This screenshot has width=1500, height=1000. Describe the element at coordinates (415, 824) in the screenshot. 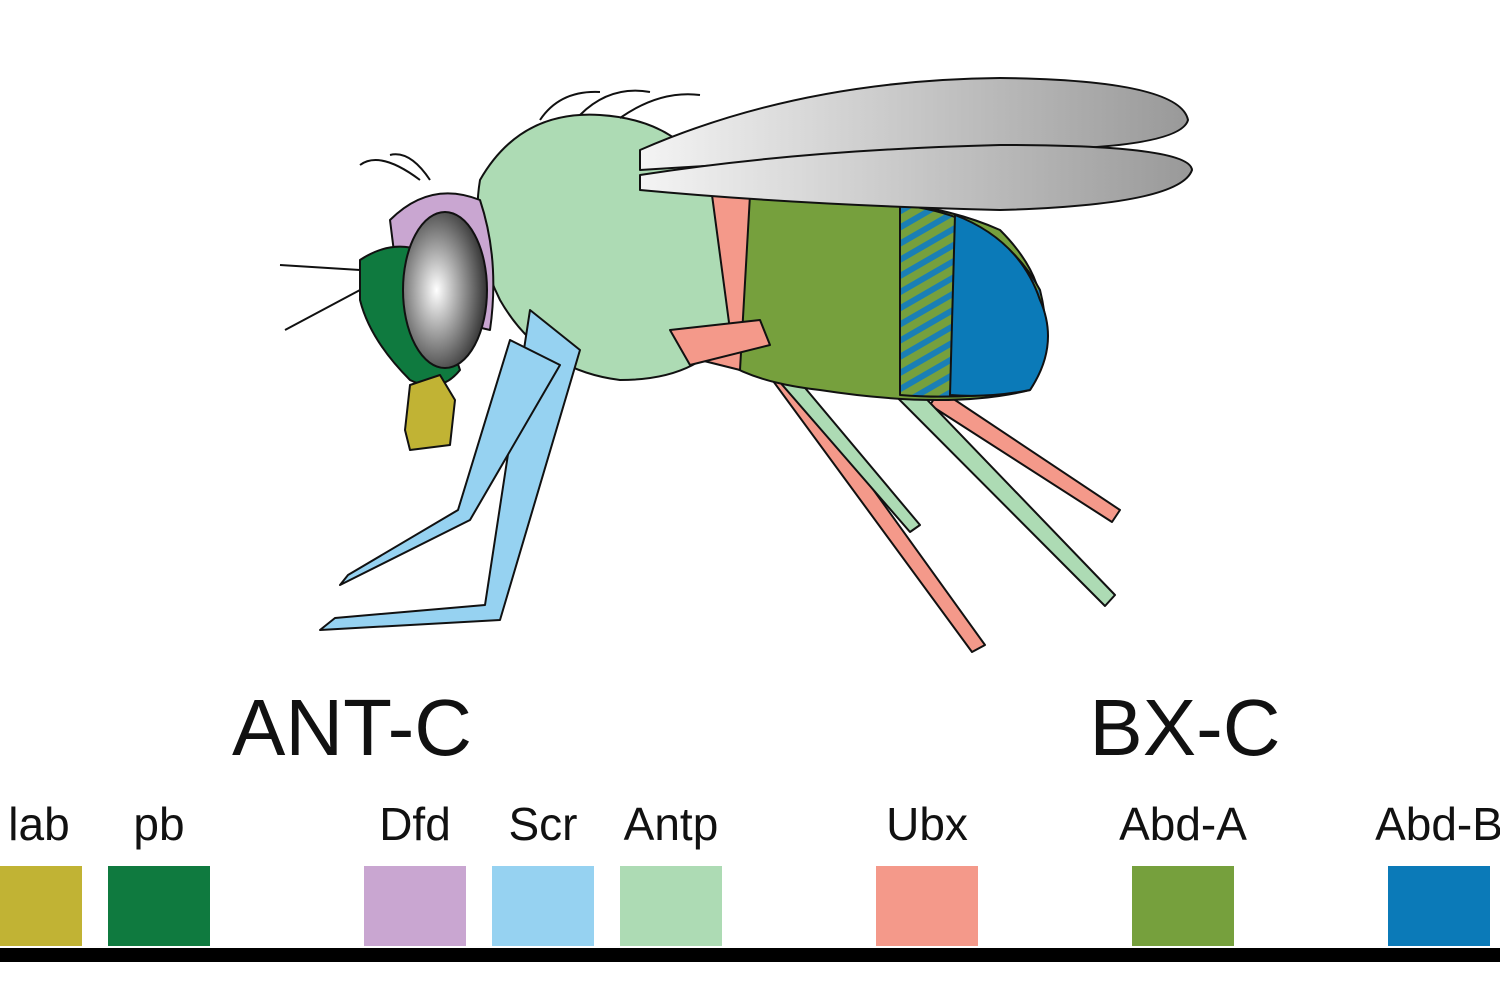

I see `gene-label: Dfd` at that location.